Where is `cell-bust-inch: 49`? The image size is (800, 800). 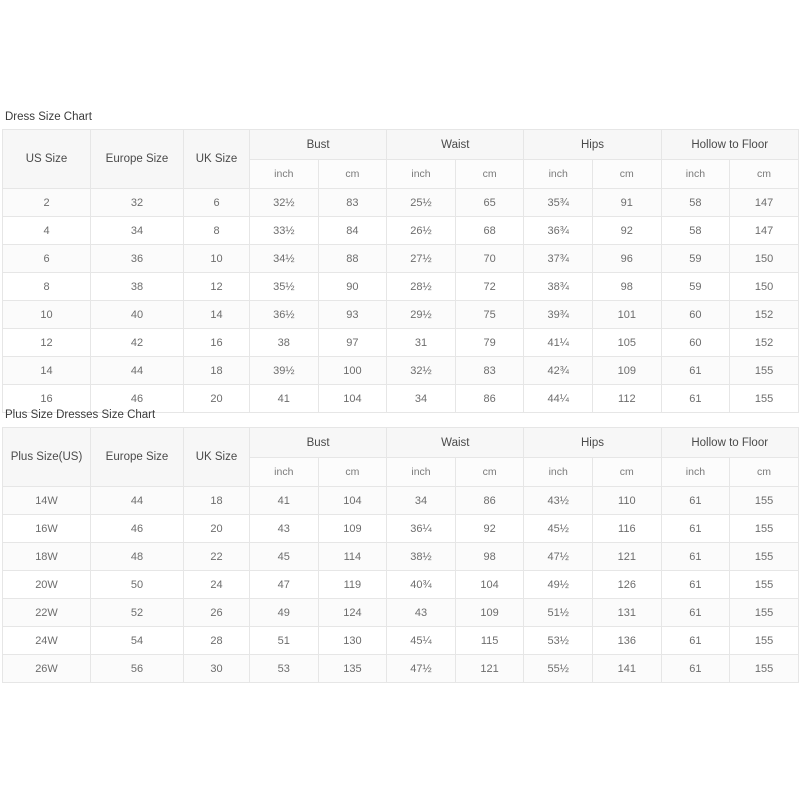
cell-bust-inch: 49 is located at coordinates (284, 612).